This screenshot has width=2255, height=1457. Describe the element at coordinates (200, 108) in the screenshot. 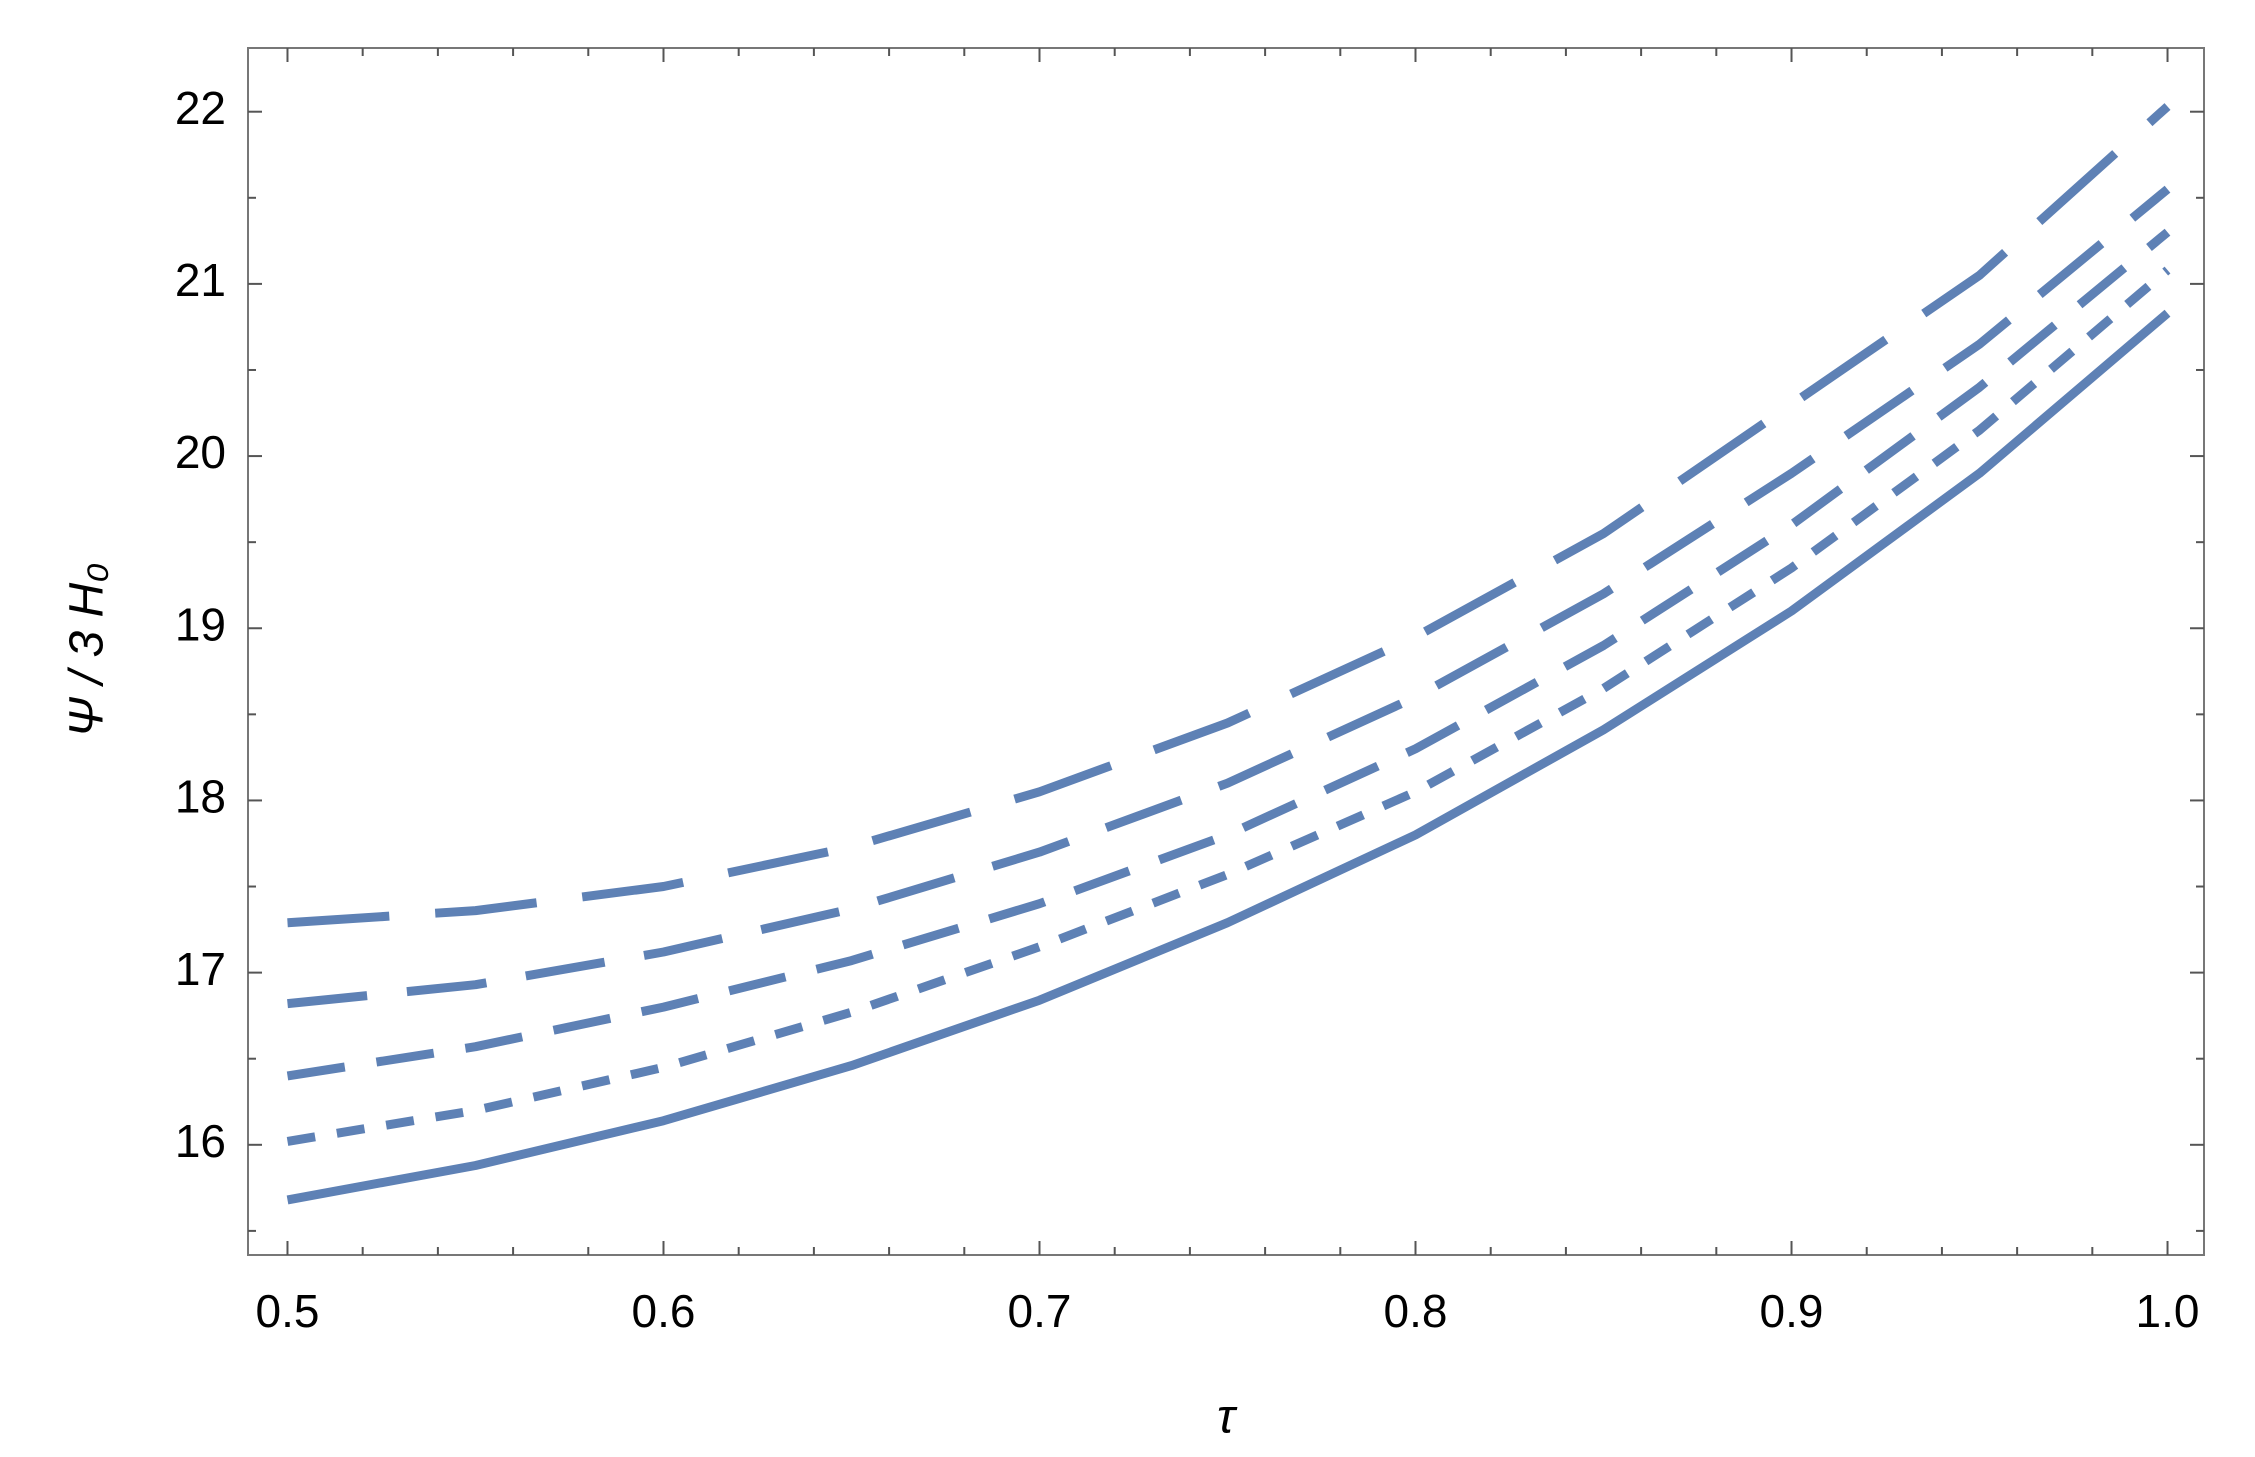

I see `y-tick-label: 22` at that location.